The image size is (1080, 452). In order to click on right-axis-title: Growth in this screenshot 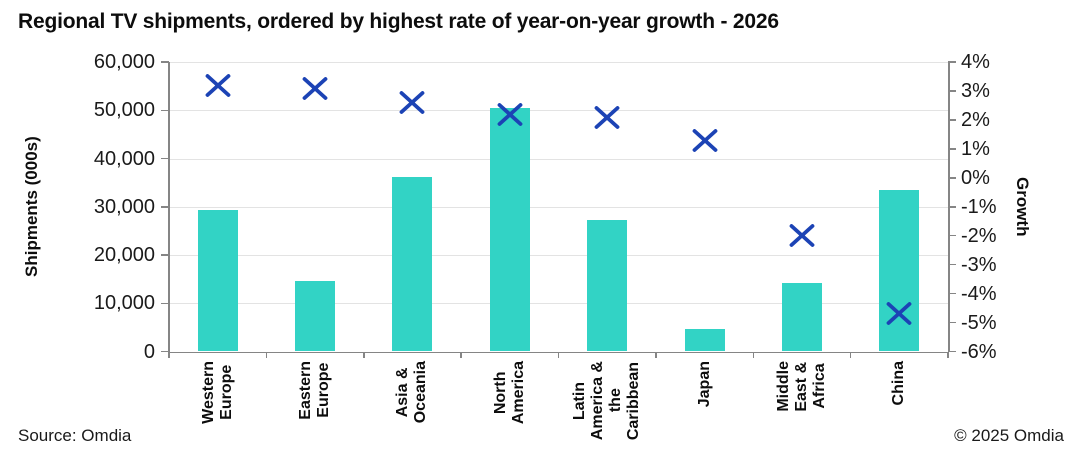, I will do `click(1022, 207)`.